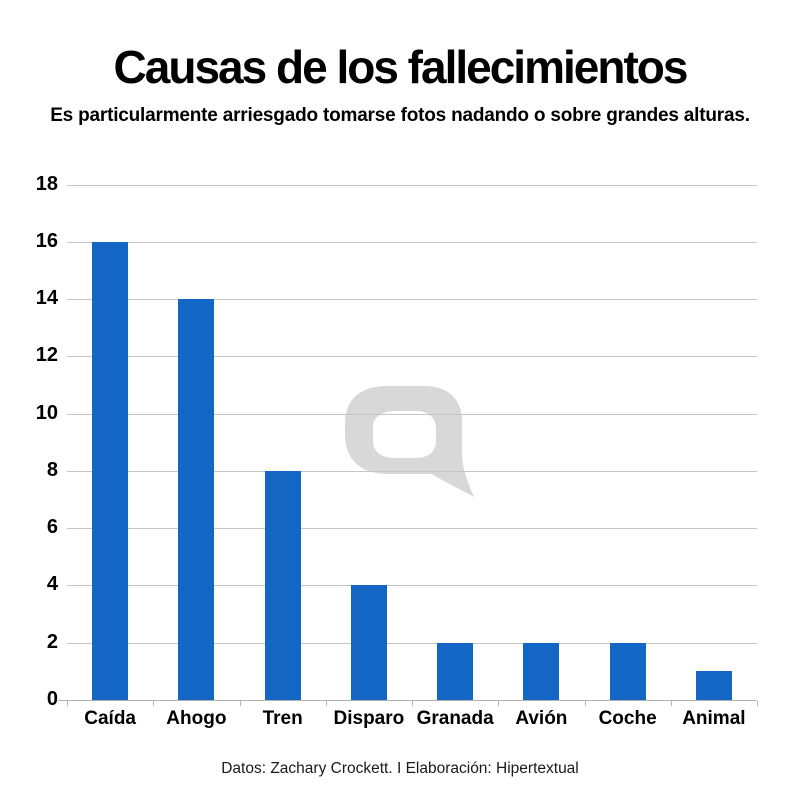 This screenshot has width=800, height=800. What do you see at coordinates (541, 671) in the screenshot?
I see `bar-avion` at bounding box center [541, 671].